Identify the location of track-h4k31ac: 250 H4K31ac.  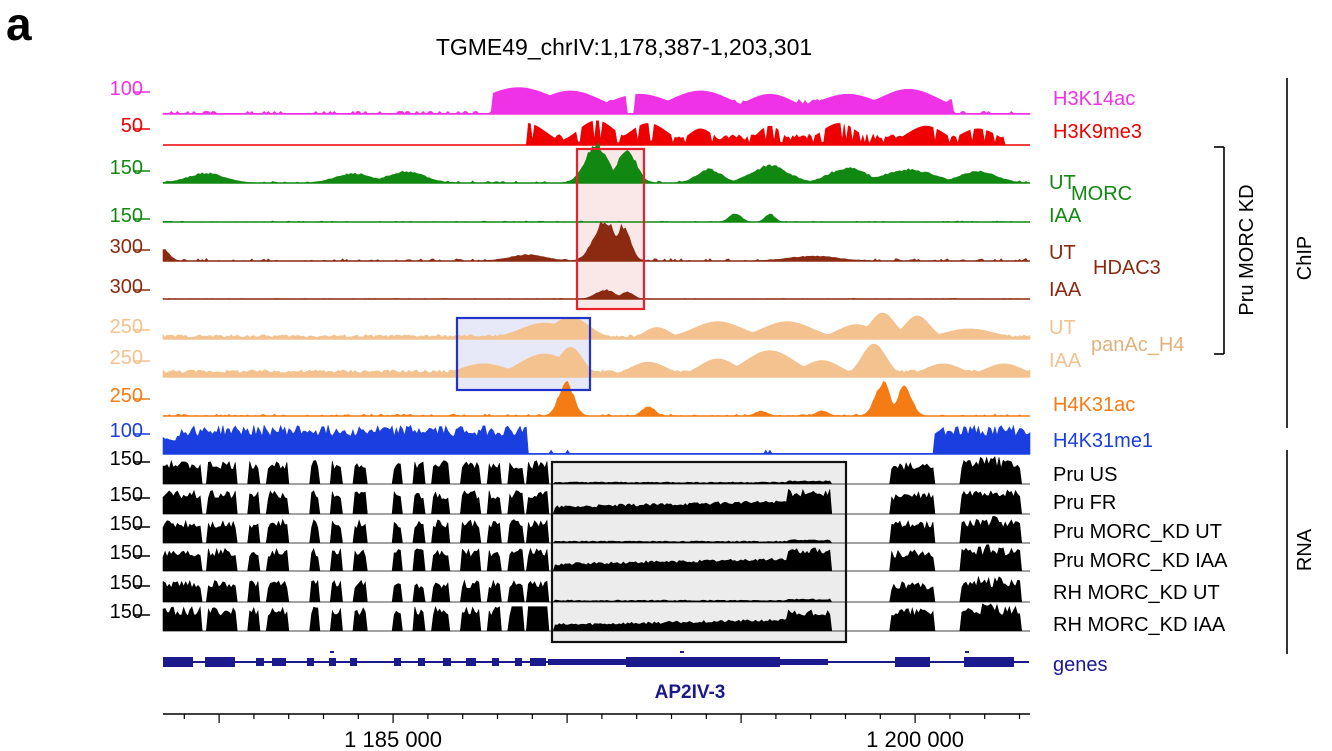
(622, 399).